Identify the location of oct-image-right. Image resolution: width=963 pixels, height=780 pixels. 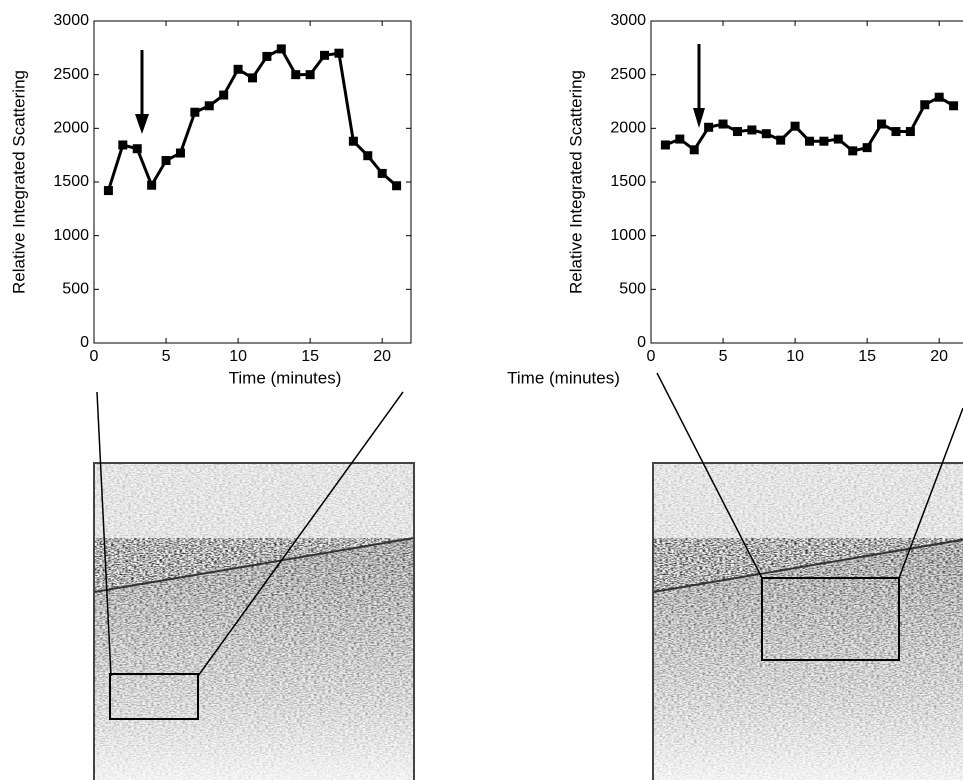
(808, 621).